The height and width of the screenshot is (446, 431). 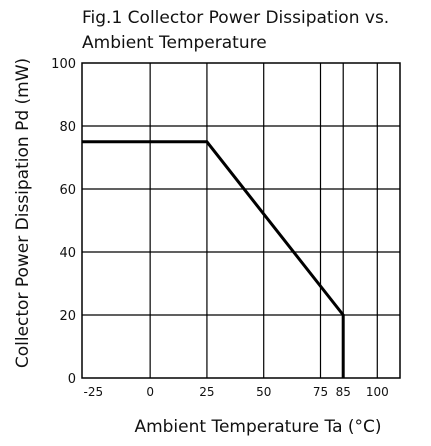 I want to click on x-tick-label: 85, so click(x=343, y=392).